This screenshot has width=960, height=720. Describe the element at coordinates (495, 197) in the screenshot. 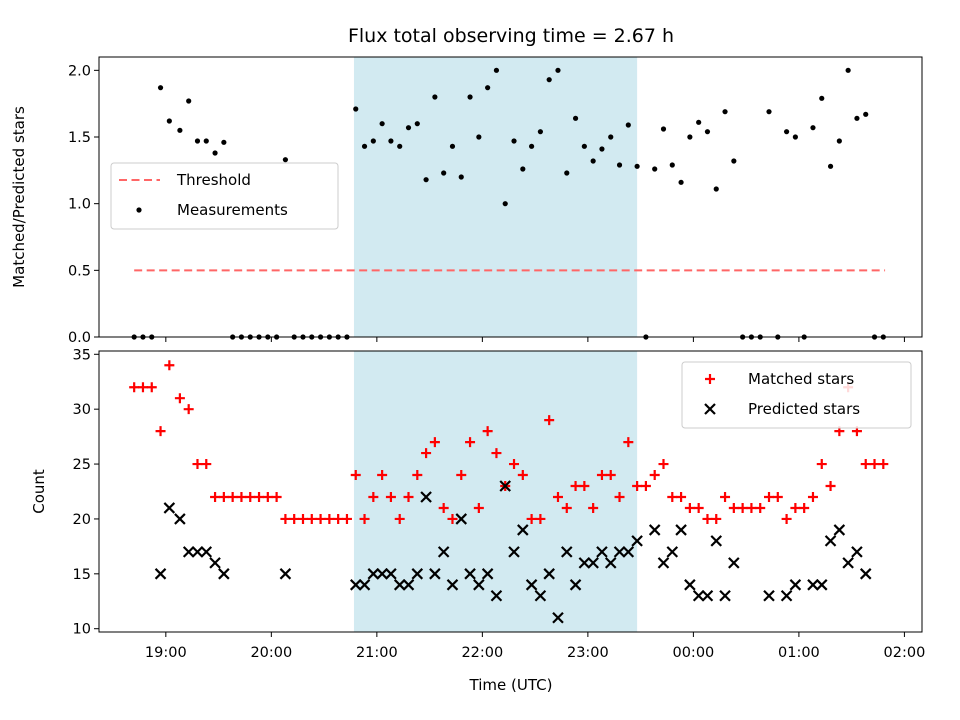

I see `observing-span` at that location.